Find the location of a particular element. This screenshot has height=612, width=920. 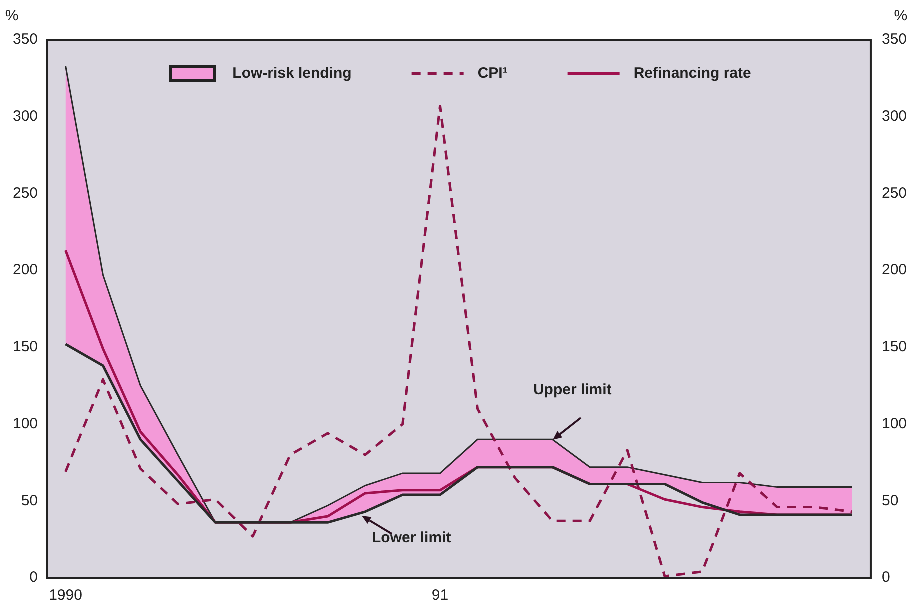

y-tick-label: 250 is located at coordinates (25, 193).